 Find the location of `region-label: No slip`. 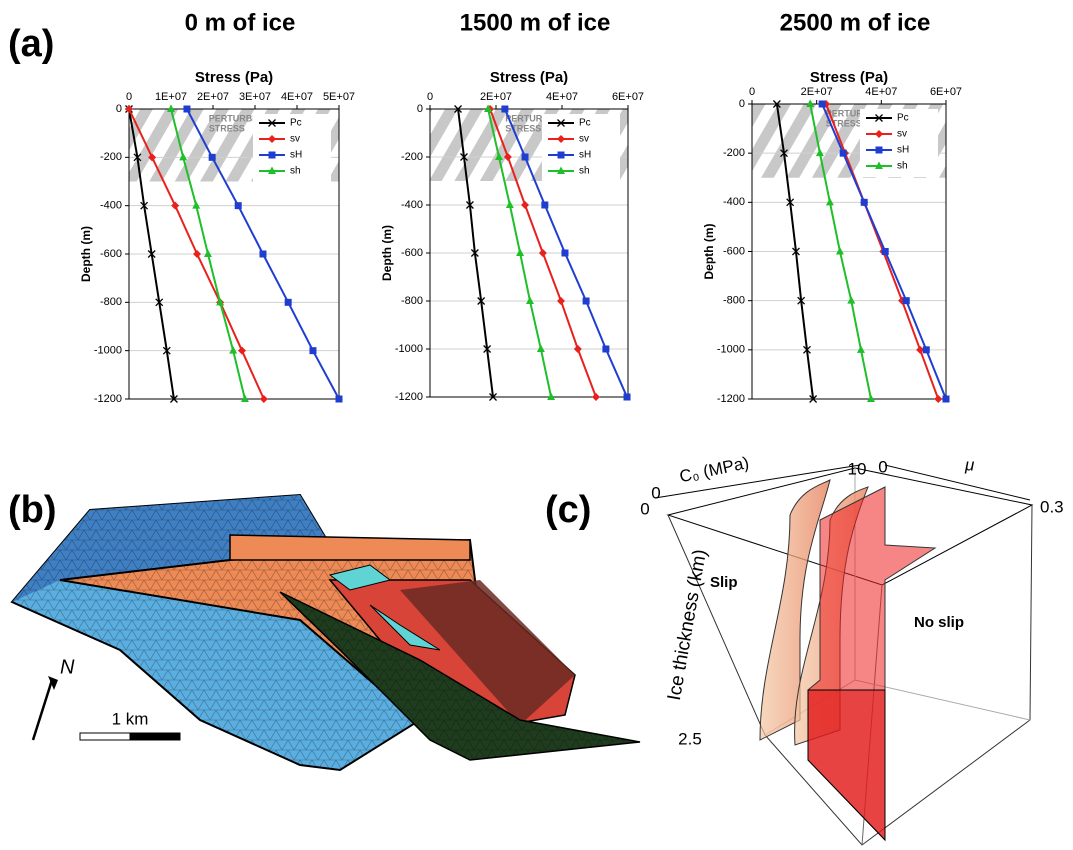

region-label: No slip is located at coordinates (939, 622).